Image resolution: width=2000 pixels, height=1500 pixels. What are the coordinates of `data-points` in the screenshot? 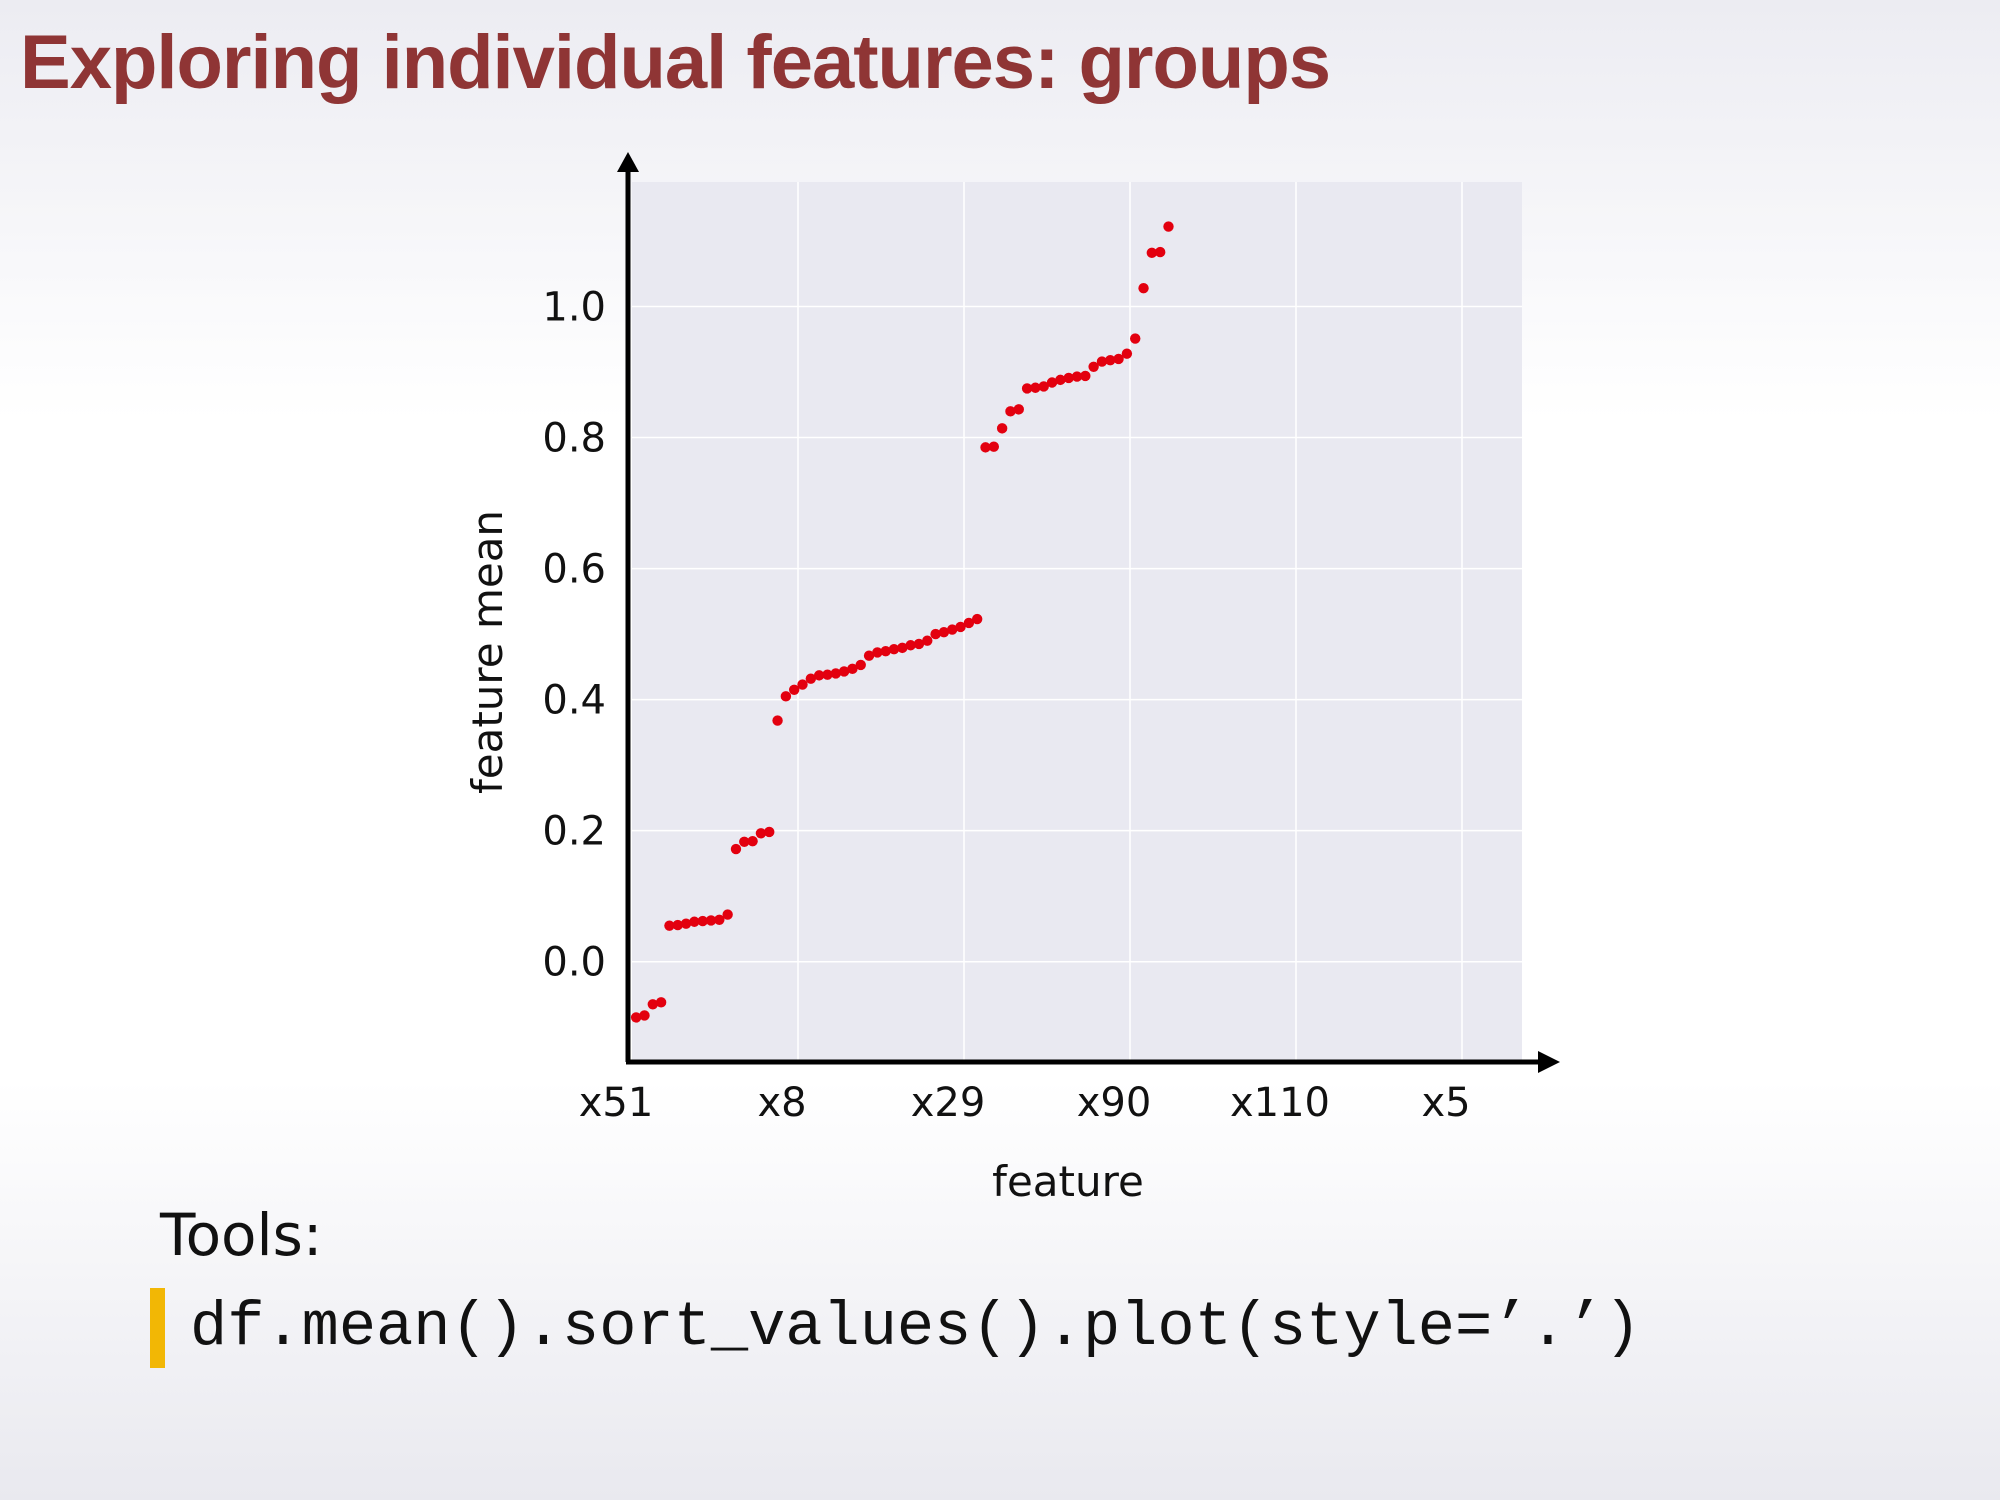 It's located at (902, 622).